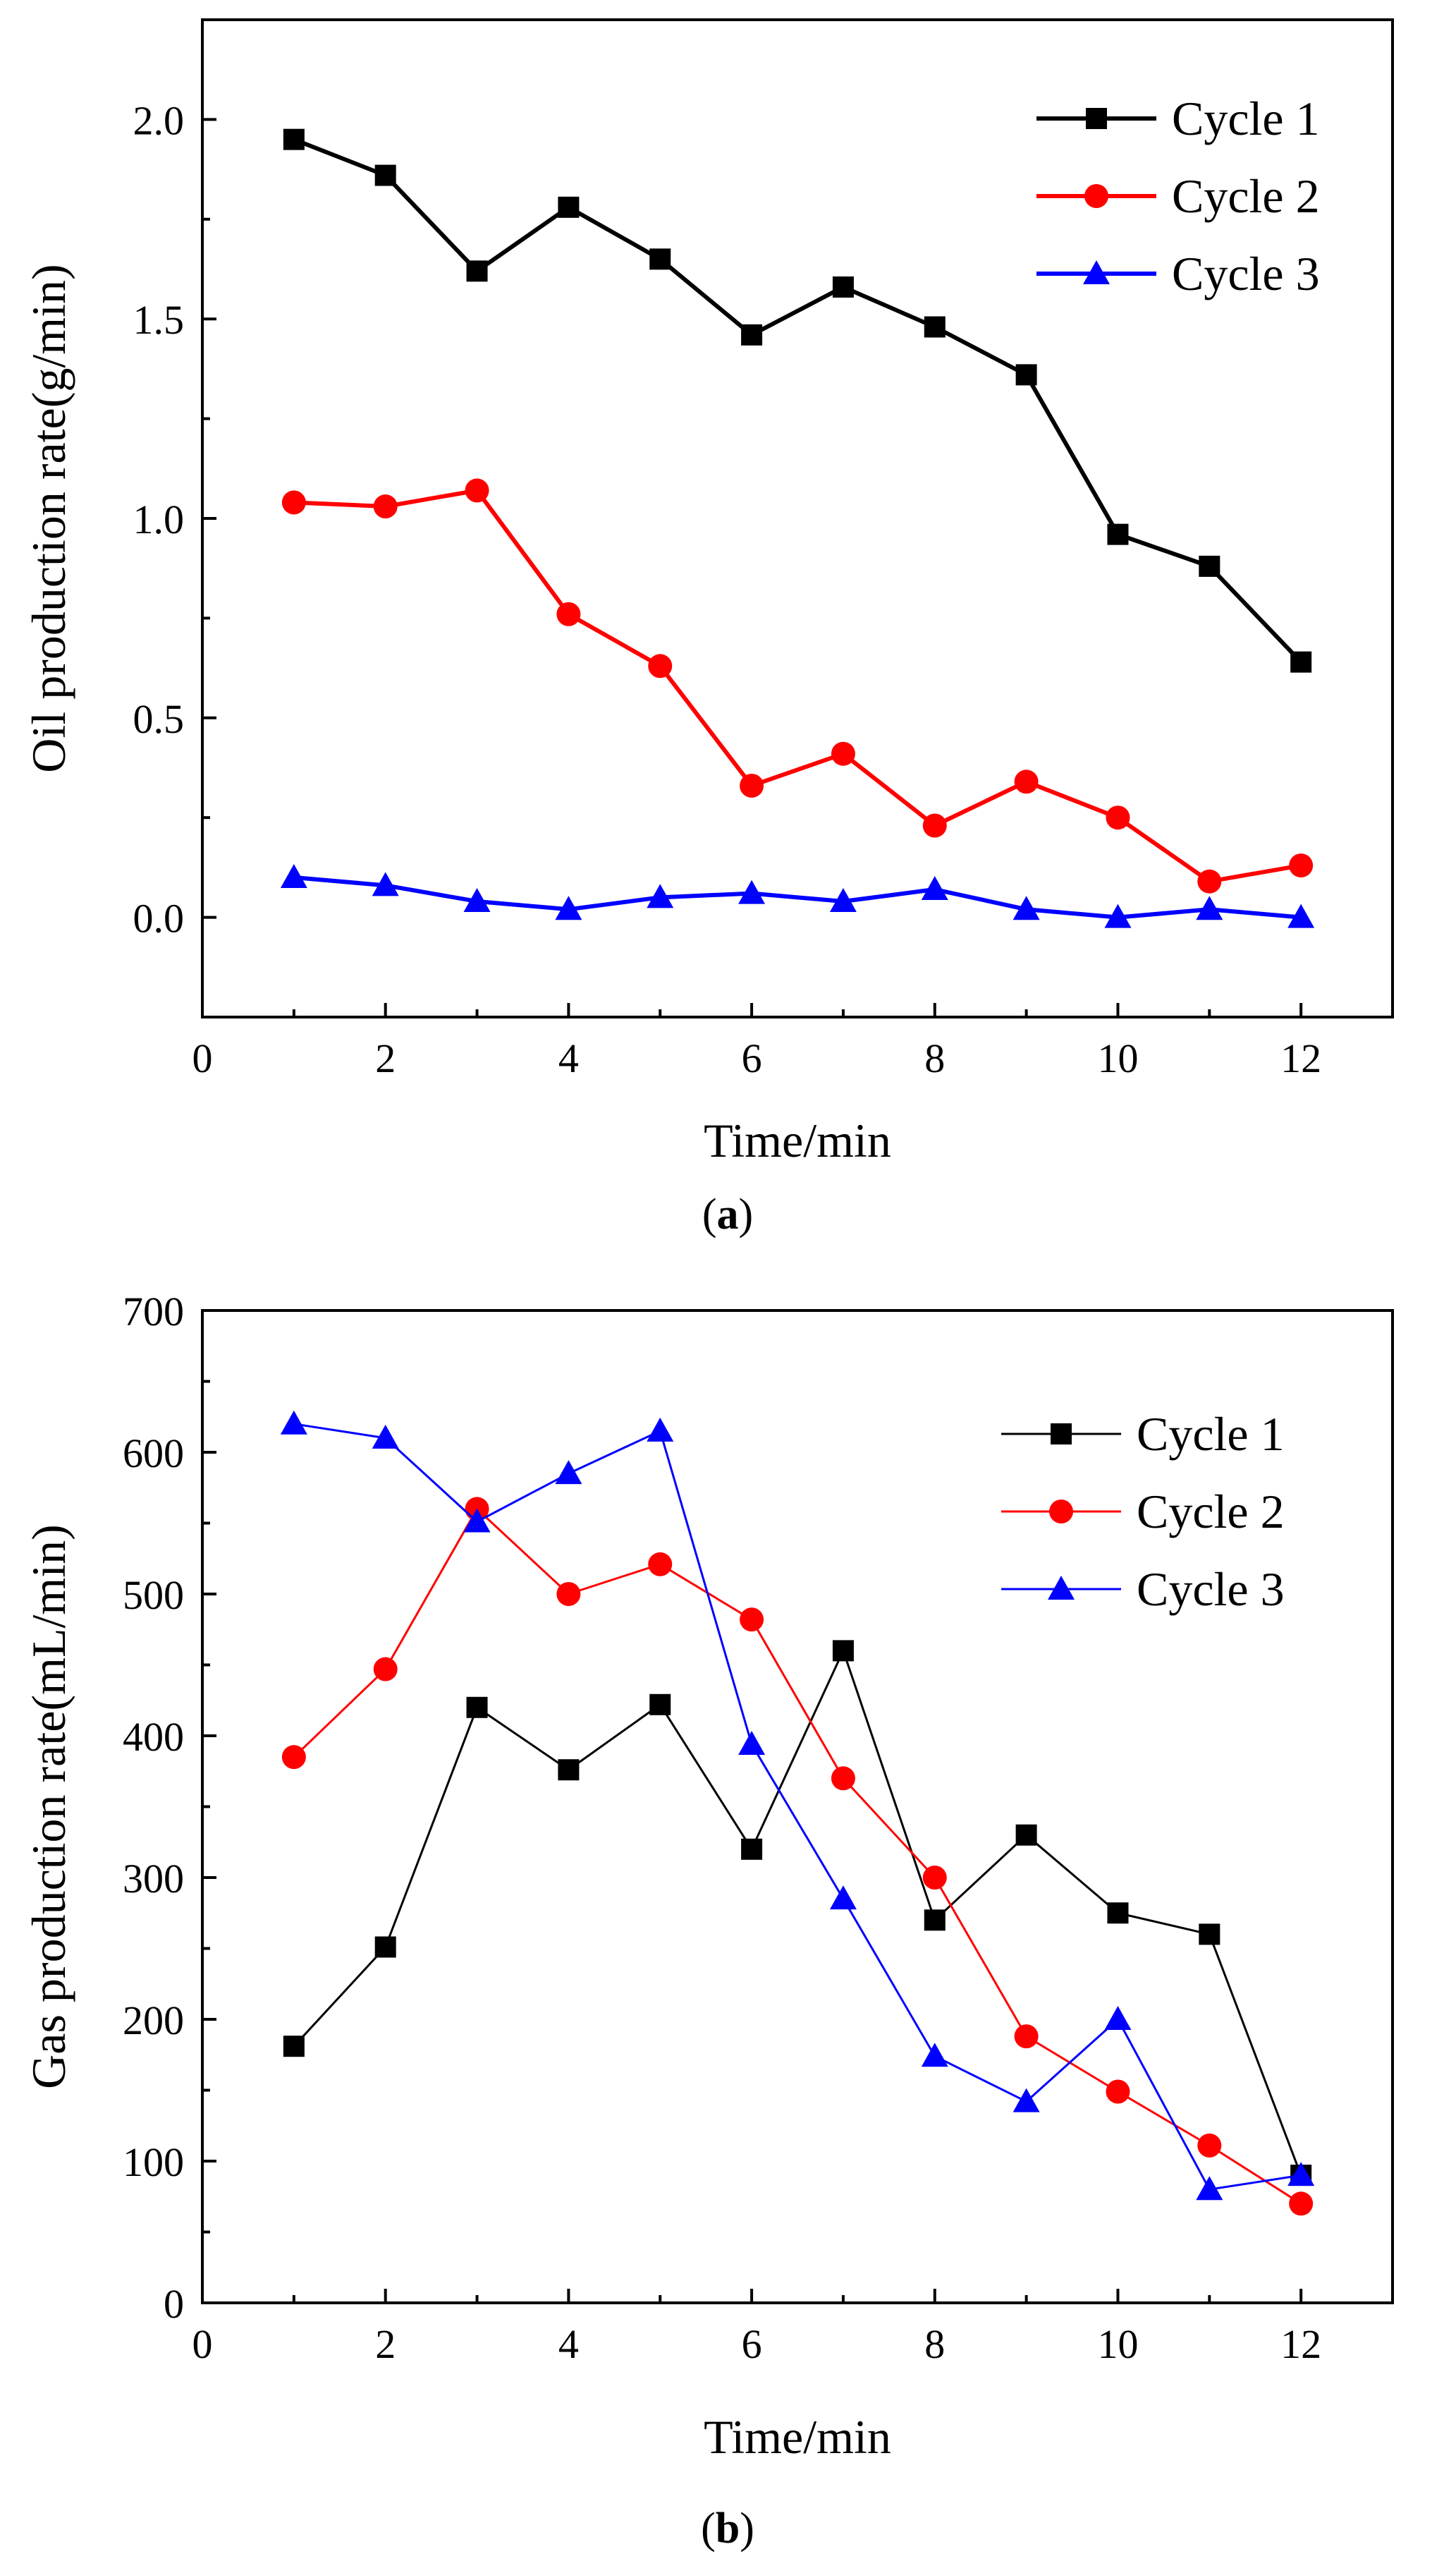 This screenshot has height=2573, width=1456. I want to click on x-tick-label: 4, so click(568, 1058).